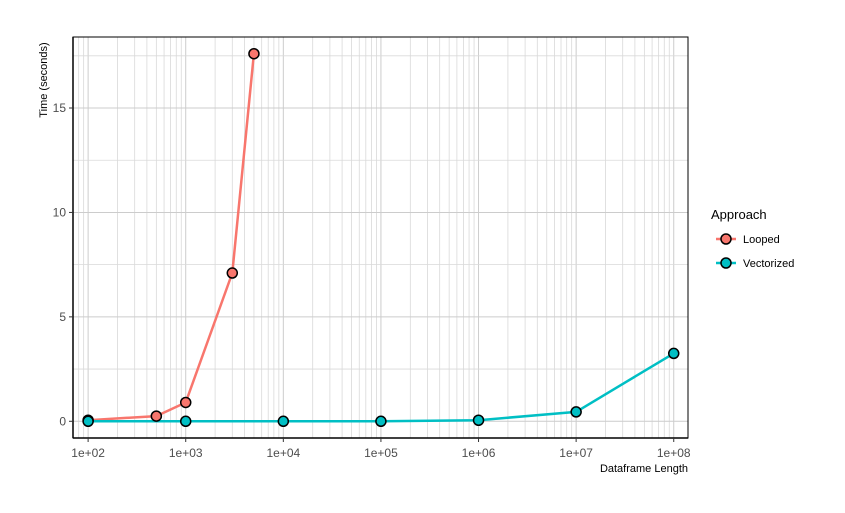 The height and width of the screenshot is (513, 845). Describe the element at coordinates (381, 453) in the screenshot. I see `x-tick-label: 1e+05` at that location.